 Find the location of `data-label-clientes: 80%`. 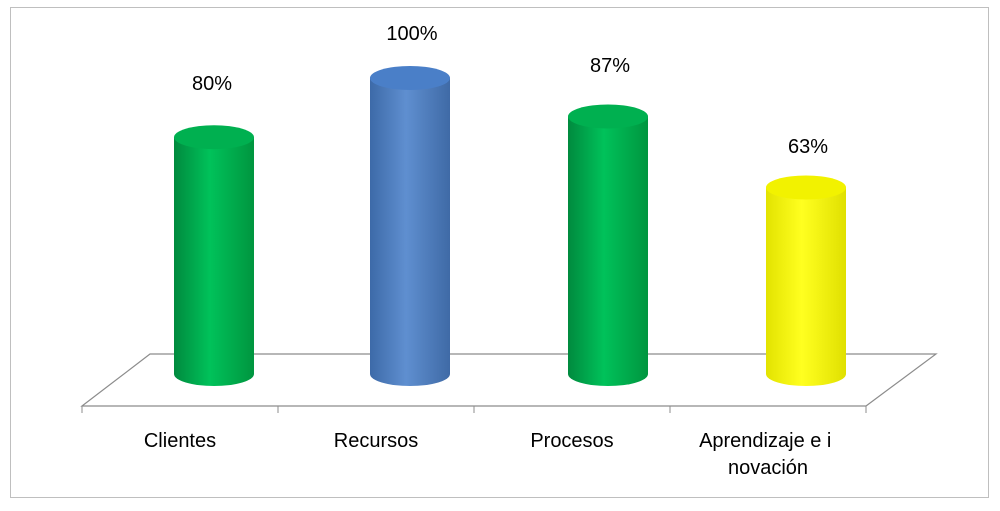

data-label-clientes: 80% is located at coordinates (212, 84).